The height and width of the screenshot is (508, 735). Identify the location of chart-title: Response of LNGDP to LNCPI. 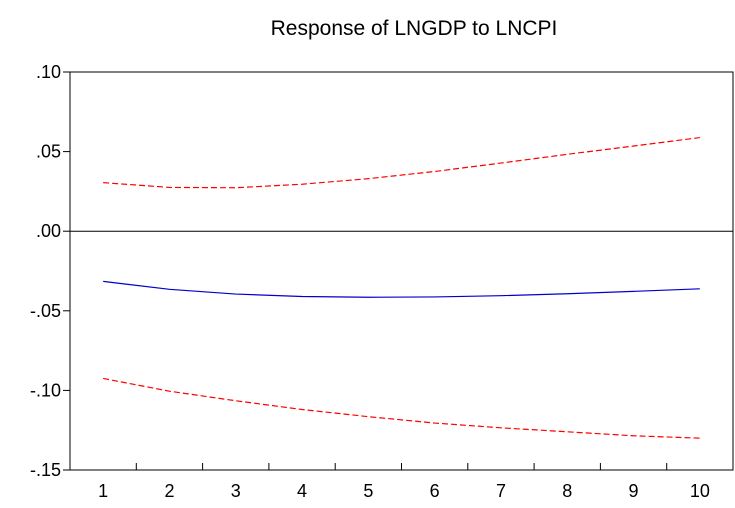
(414, 28).